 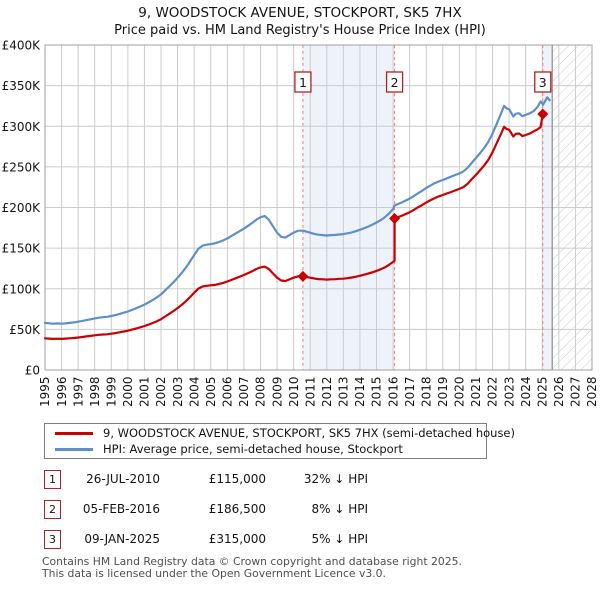 What do you see at coordinates (228, 392) in the screenshot?
I see `x-tick-label: 2006` at bounding box center [228, 392].